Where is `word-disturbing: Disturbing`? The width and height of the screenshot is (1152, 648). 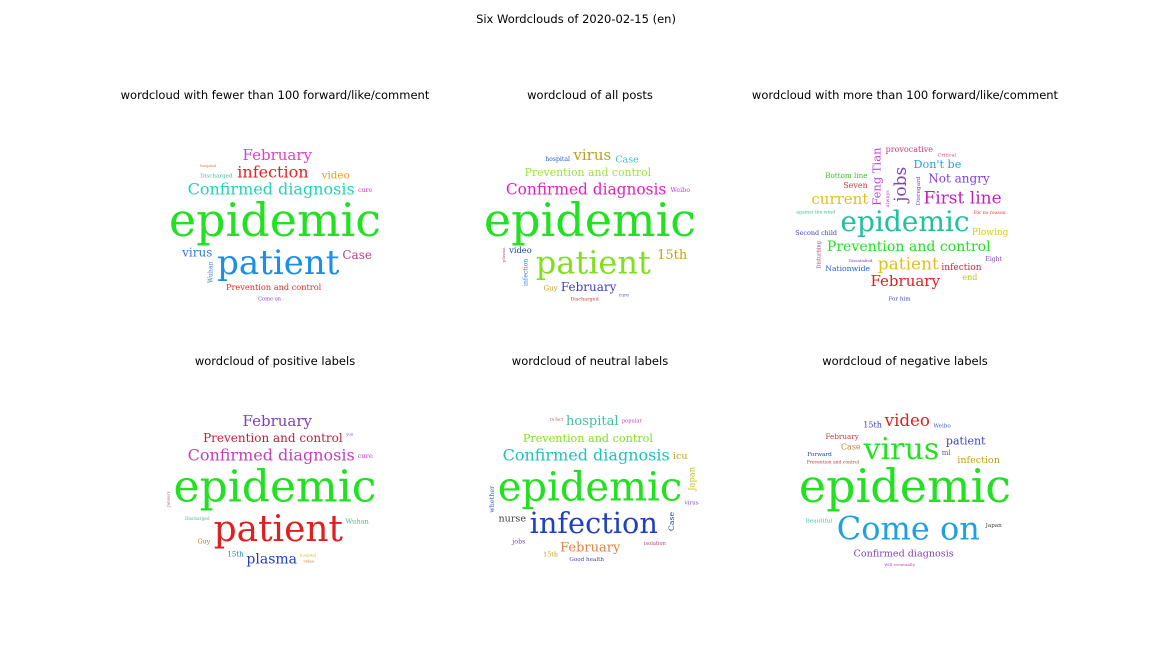 word-disturbing: Disturbing is located at coordinates (819, 254).